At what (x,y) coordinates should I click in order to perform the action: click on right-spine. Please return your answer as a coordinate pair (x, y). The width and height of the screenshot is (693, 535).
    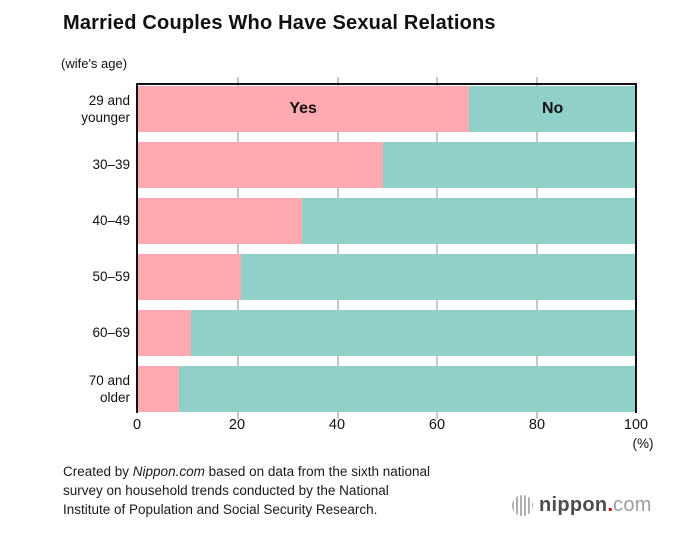
    Looking at the image, I should click on (636, 248).